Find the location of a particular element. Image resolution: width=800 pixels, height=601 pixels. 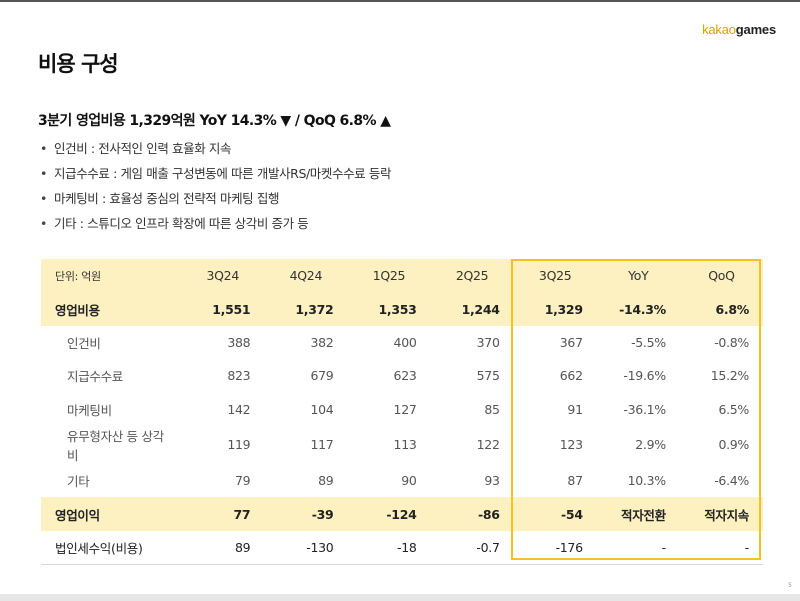

table-row-other: 기타 79 89 90 93 87 10.3% -6.4% is located at coordinates (402, 480).